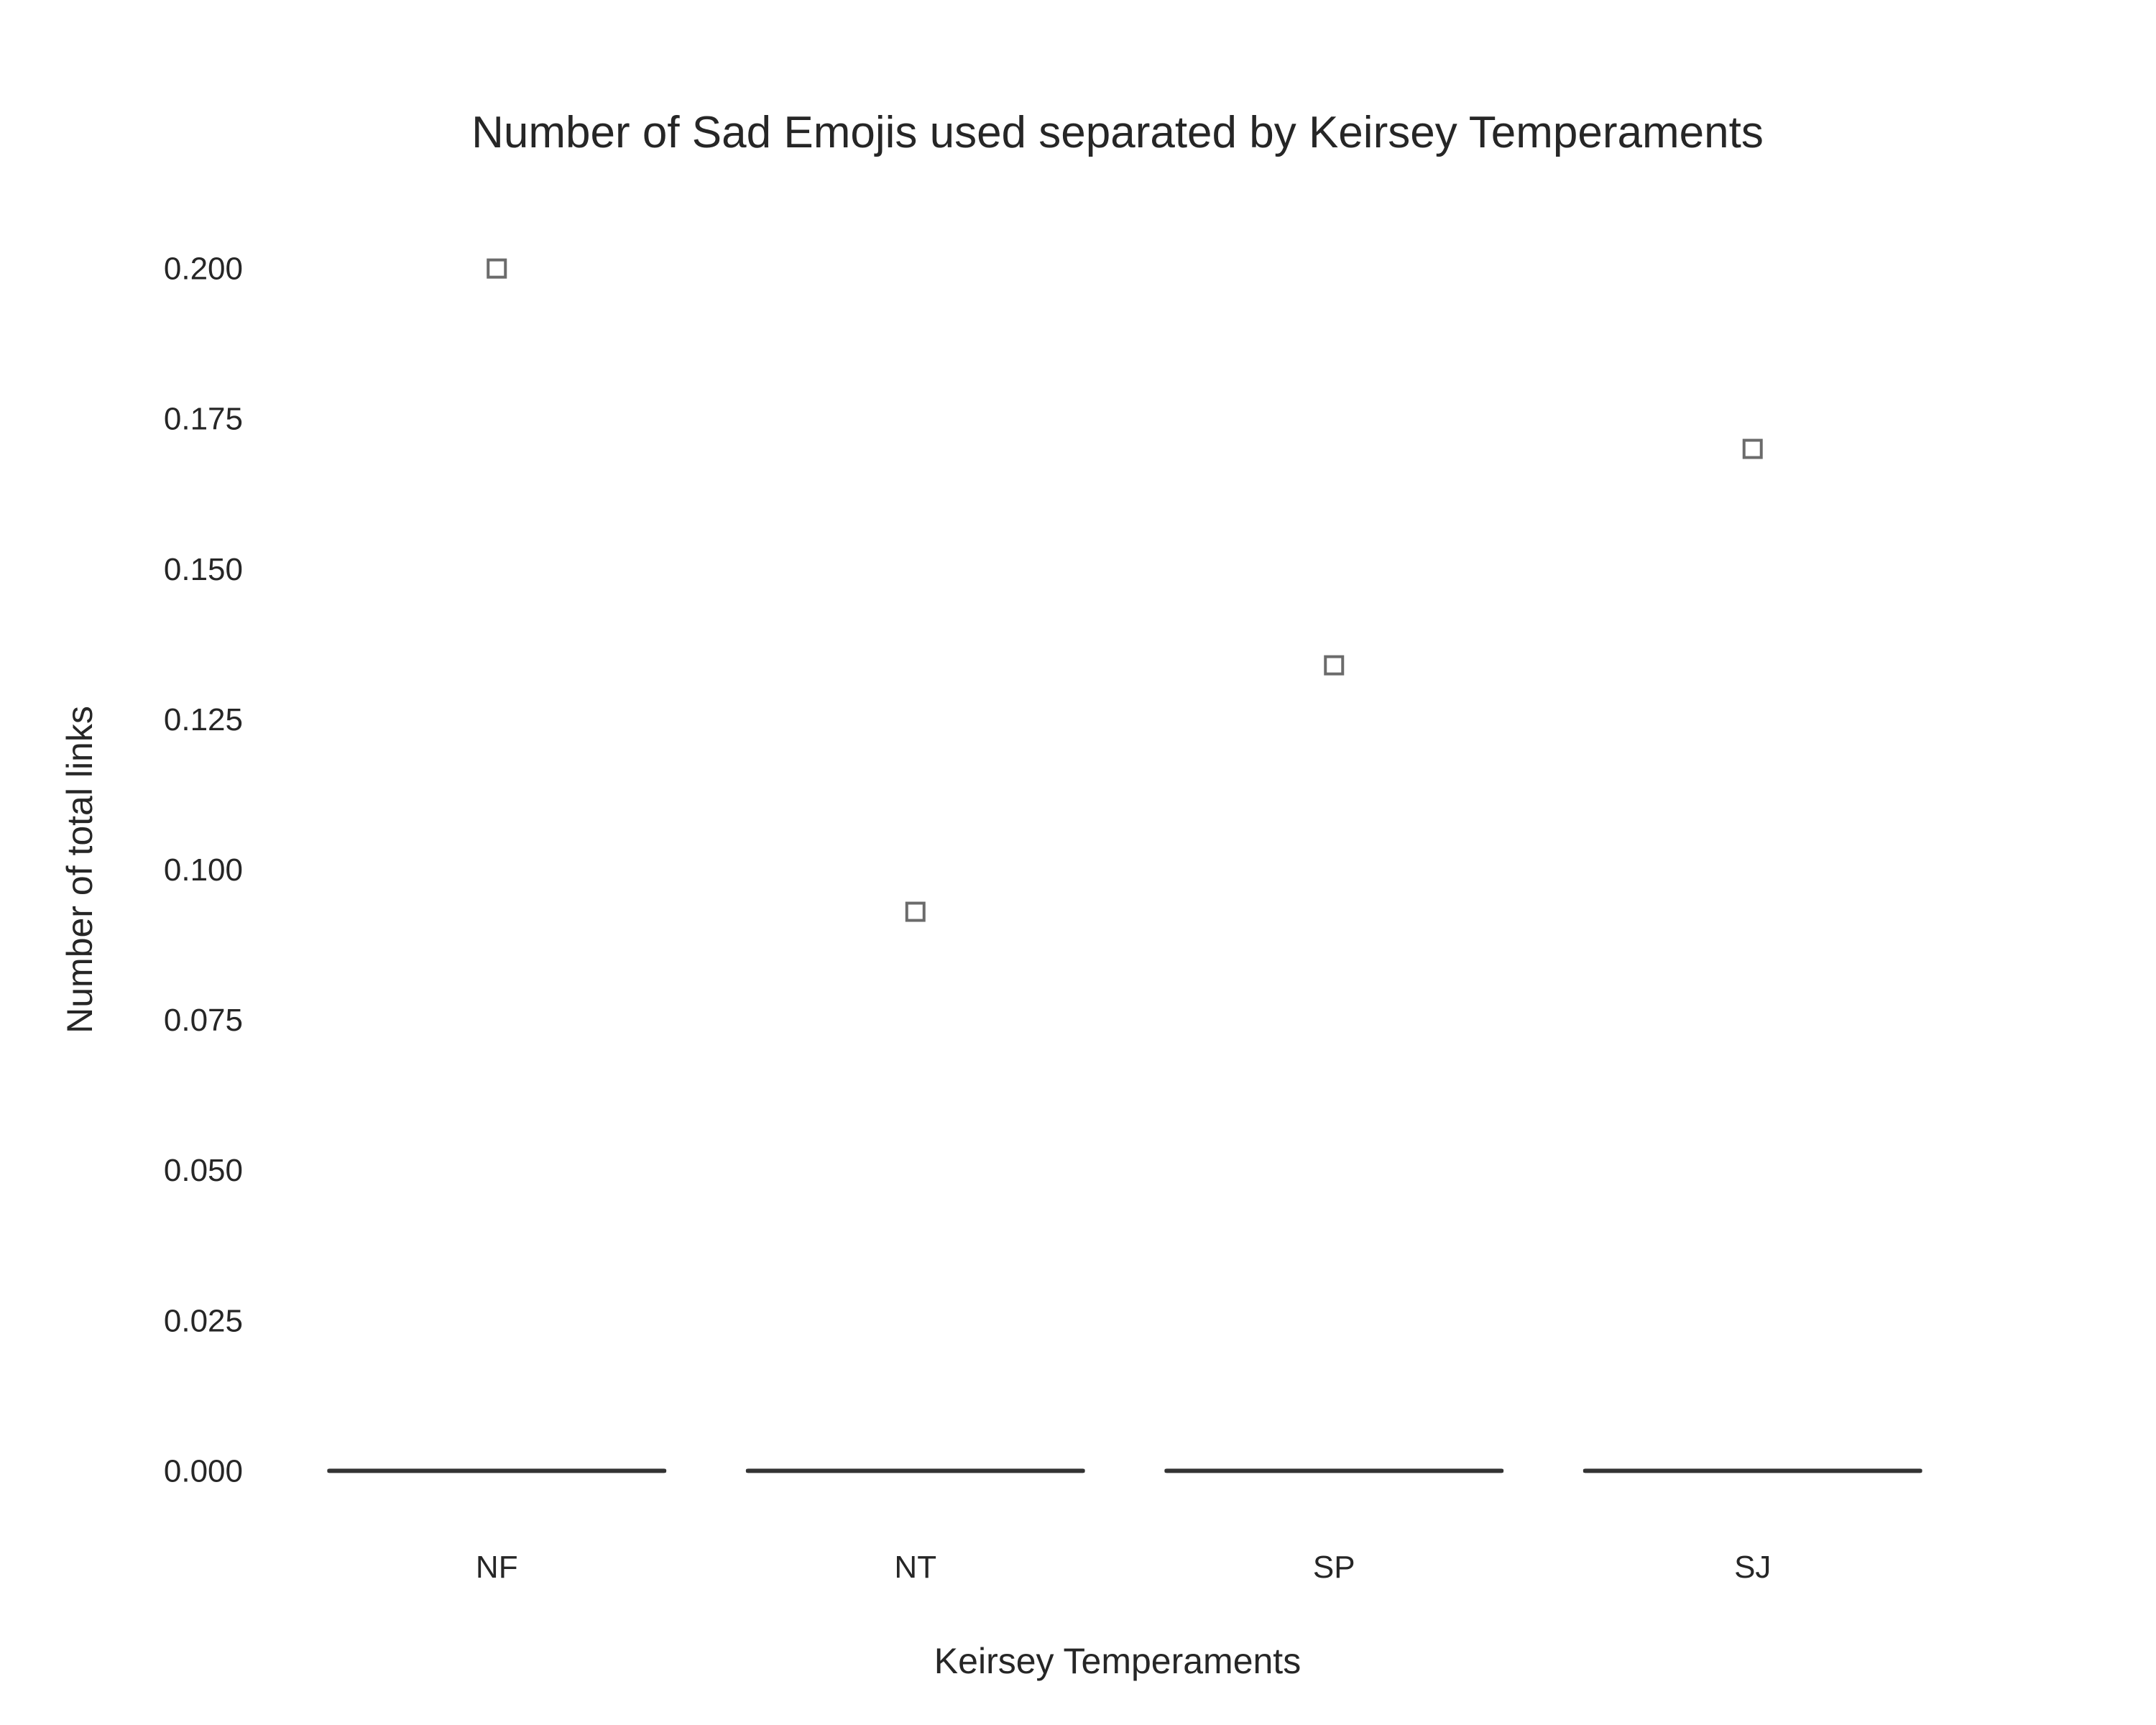  What do you see at coordinates (915, 911) in the screenshot?
I see `outlier-point-nt` at bounding box center [915, 911].